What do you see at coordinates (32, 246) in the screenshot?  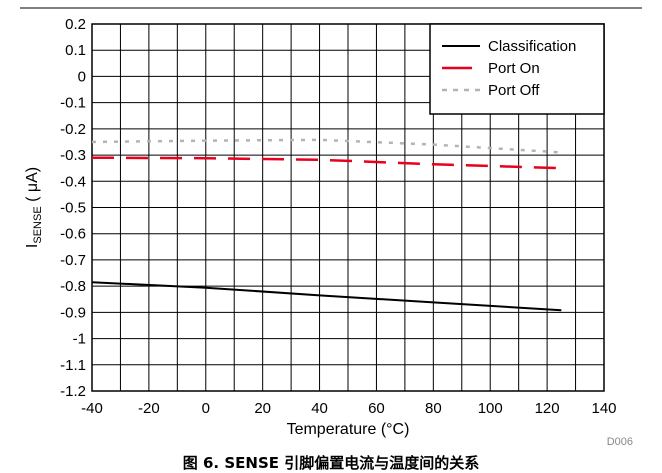 I see `y-axis-label-main: I` at bounding box center [32, 246].